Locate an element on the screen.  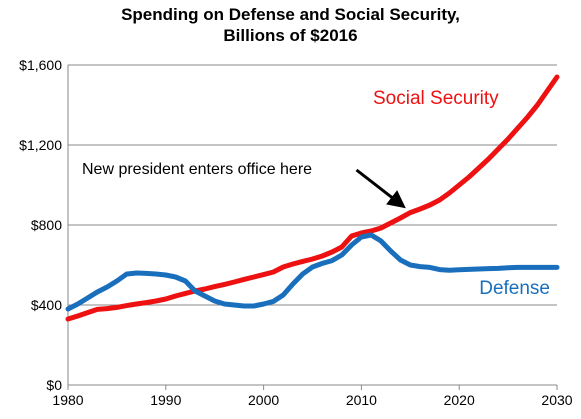
y-tick-label: $400 is located at coordinates (46, 305).